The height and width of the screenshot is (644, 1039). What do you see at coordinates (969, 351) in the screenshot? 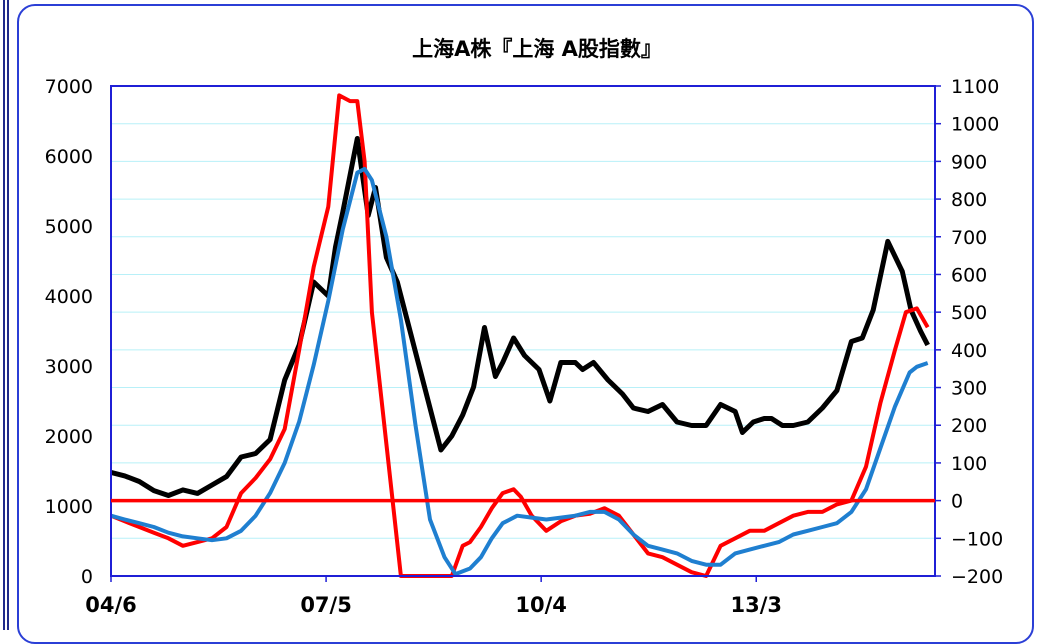
I see `right-tick-label: 400` at bounding box center [969, 351].